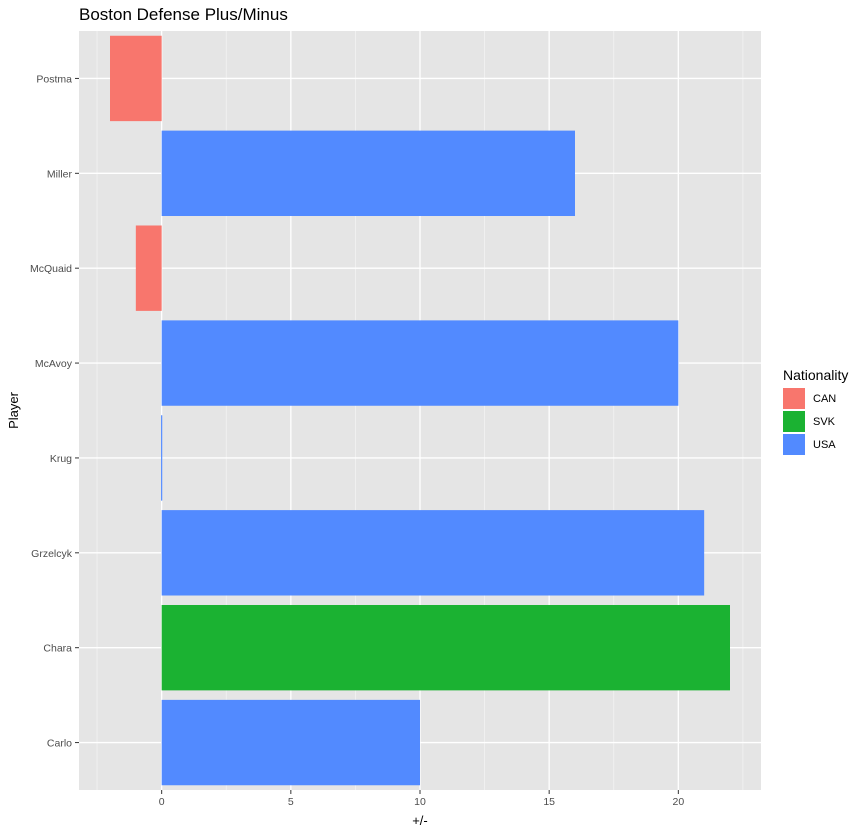 The height and width of the screenshot is (835, 866). Describe the element at coordinates (420, 363) in the screenshot. I see `bar-mcavoy` at that location.